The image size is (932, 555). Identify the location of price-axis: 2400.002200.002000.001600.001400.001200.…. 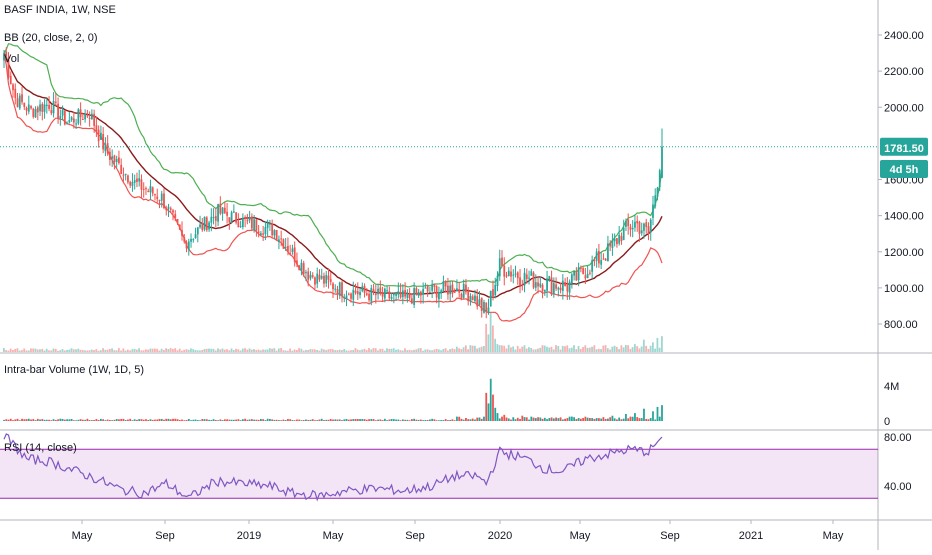
(901, 180).